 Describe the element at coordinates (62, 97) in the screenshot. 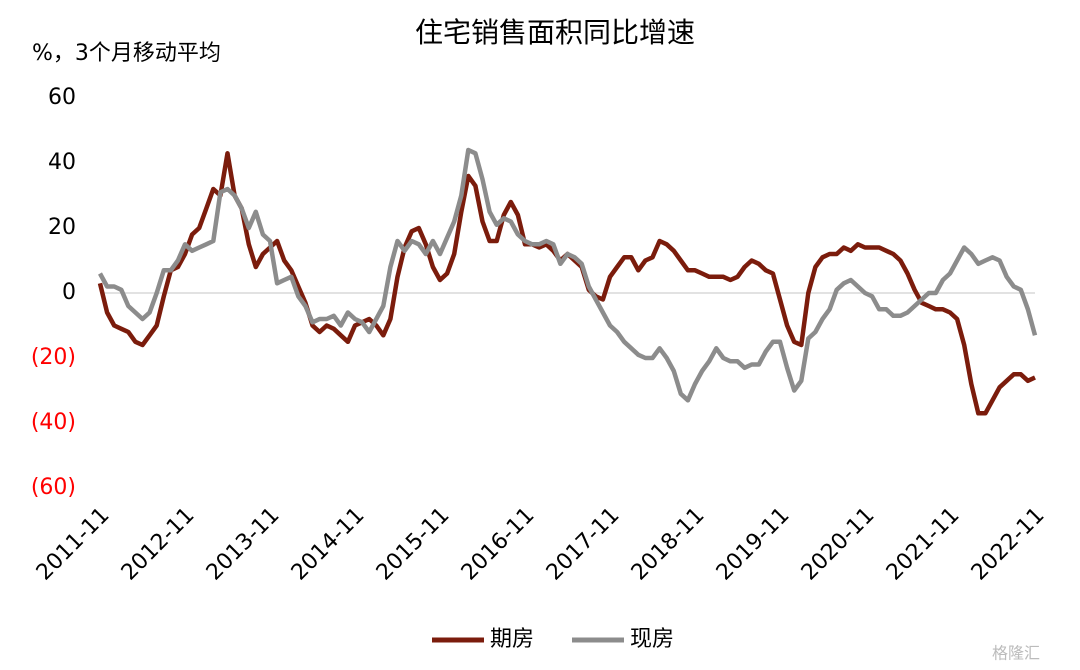

I see `y-tick-label: 60` at that location.